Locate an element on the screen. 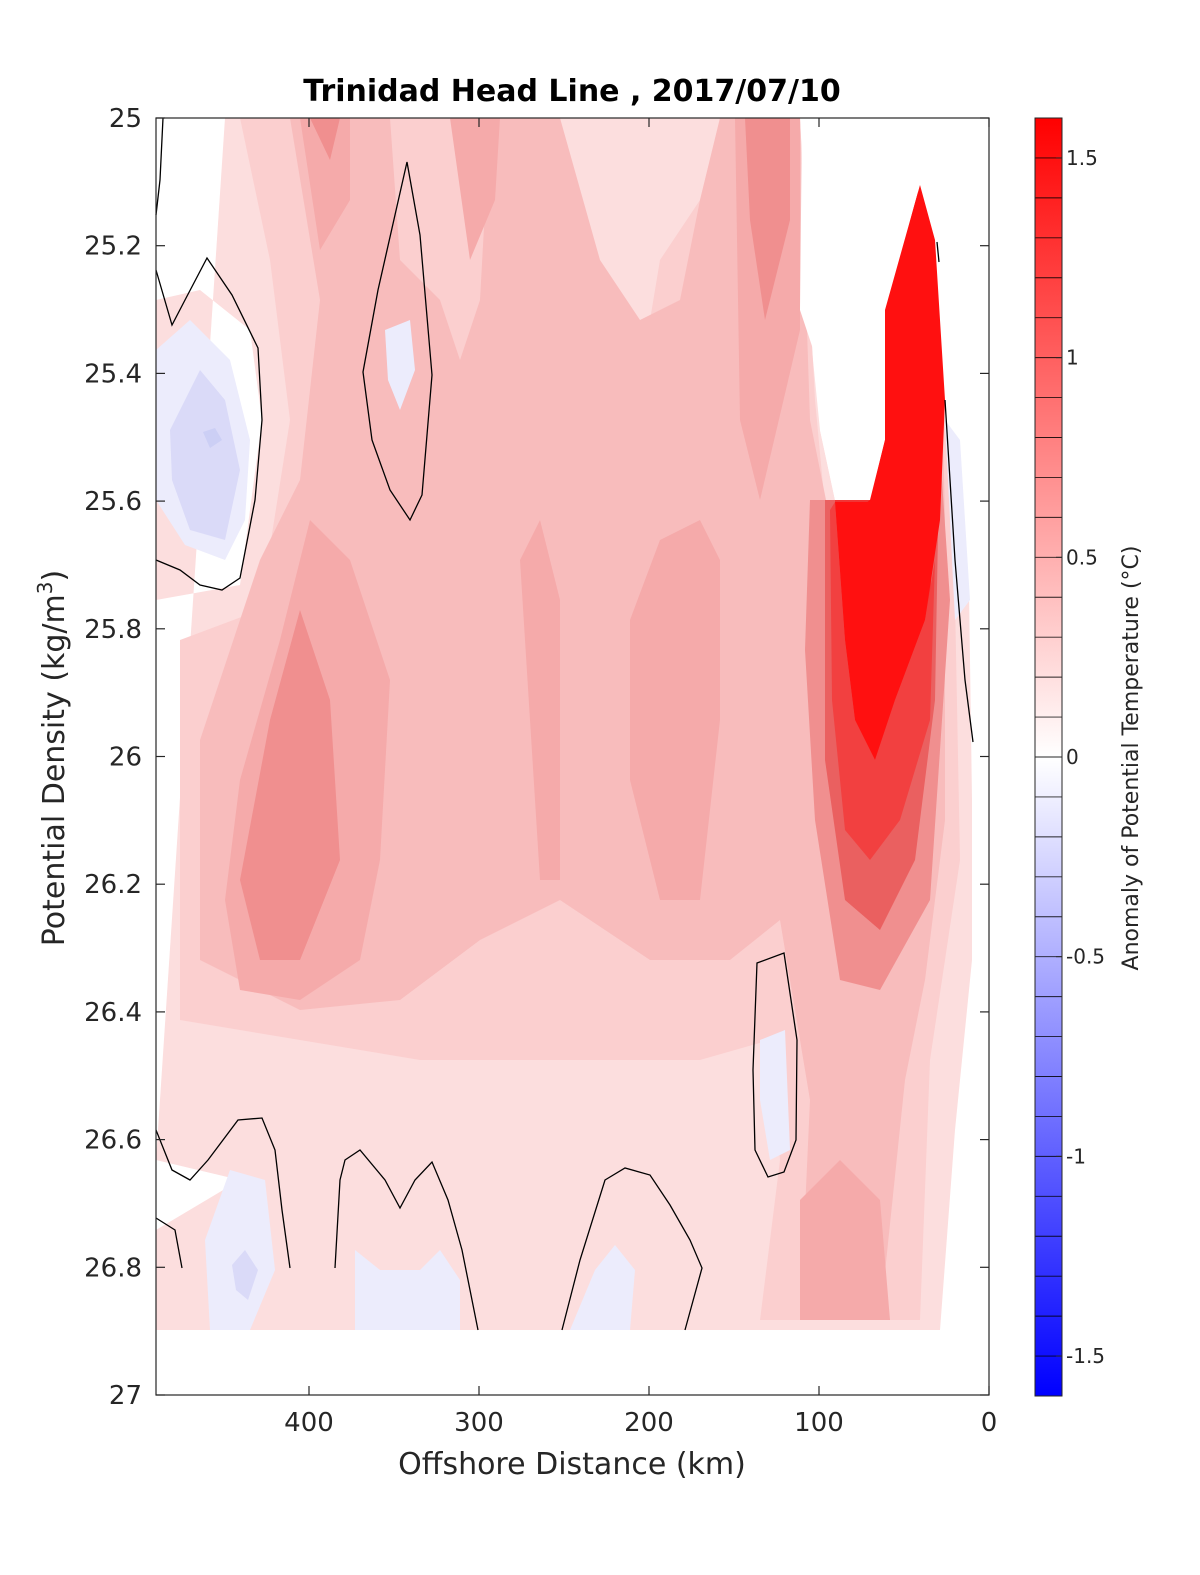 The height and width of the screenshot is (1575, 1200). y-axis-label-close: ) is located at coordinates (54, 576).